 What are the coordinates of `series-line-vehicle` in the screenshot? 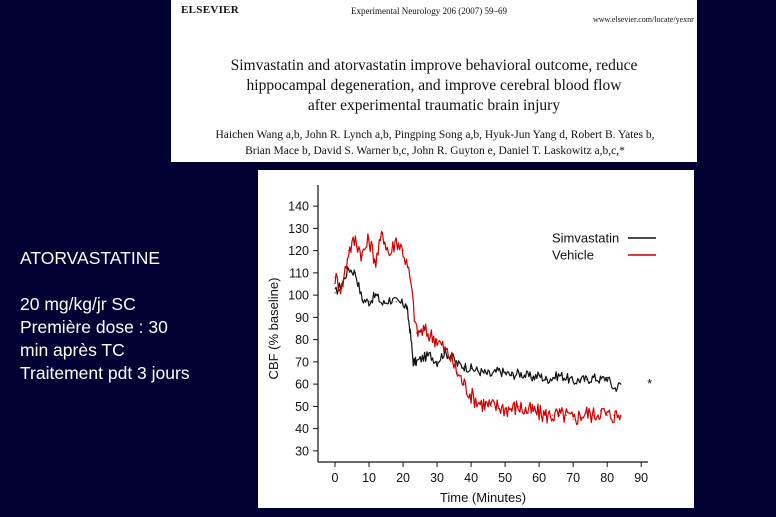 It's located at (478, 327).